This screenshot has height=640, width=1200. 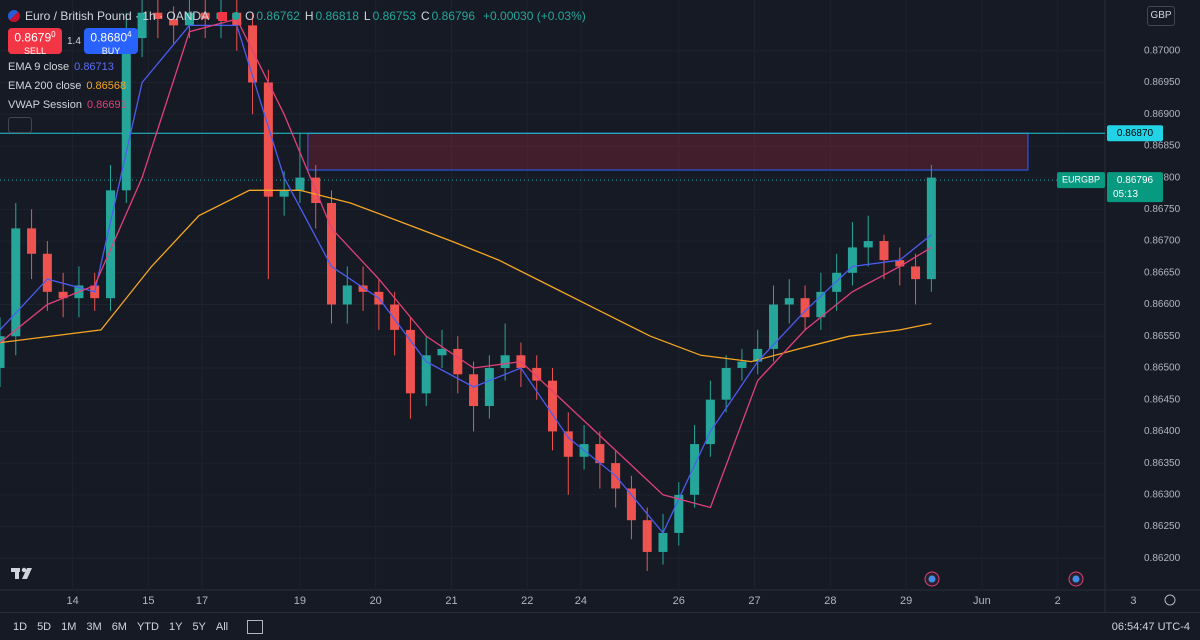 What do you see at coordinates (21, 573) in the screenshot?
I see `tv-logo` at bounding box center [21, 573].